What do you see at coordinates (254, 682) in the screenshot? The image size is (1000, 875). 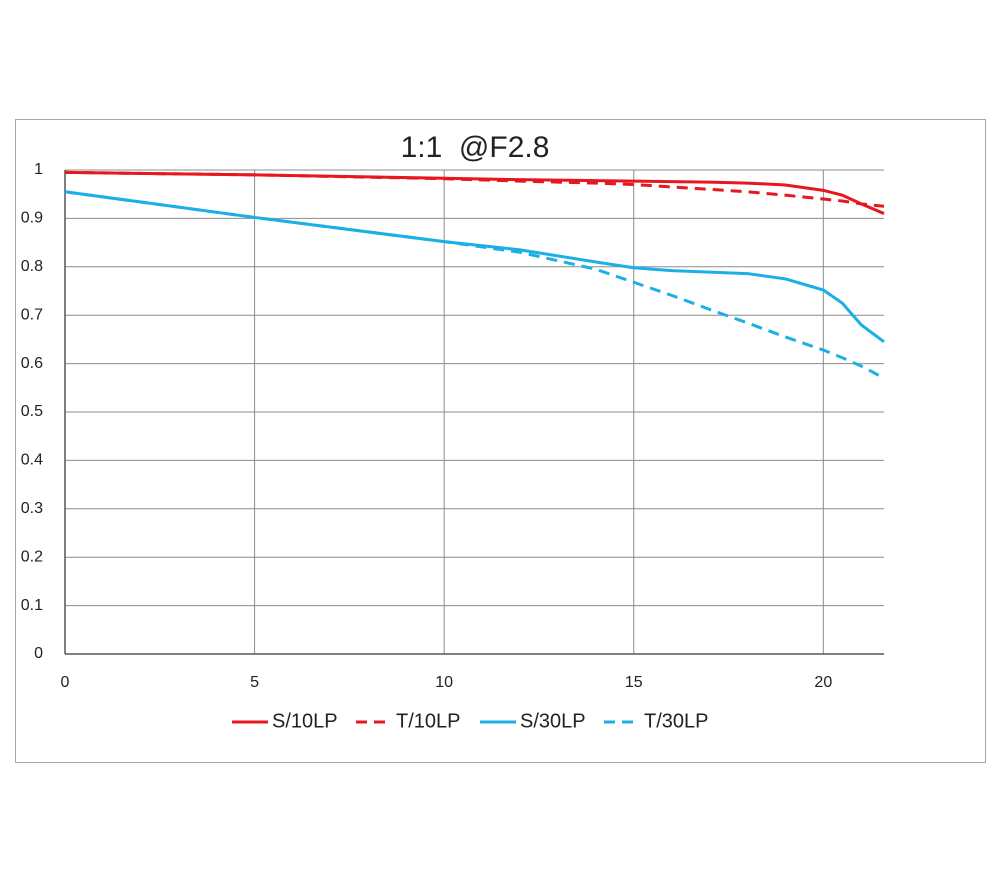 I see `x-tick-label: 5` at bounding box center [254, 682].